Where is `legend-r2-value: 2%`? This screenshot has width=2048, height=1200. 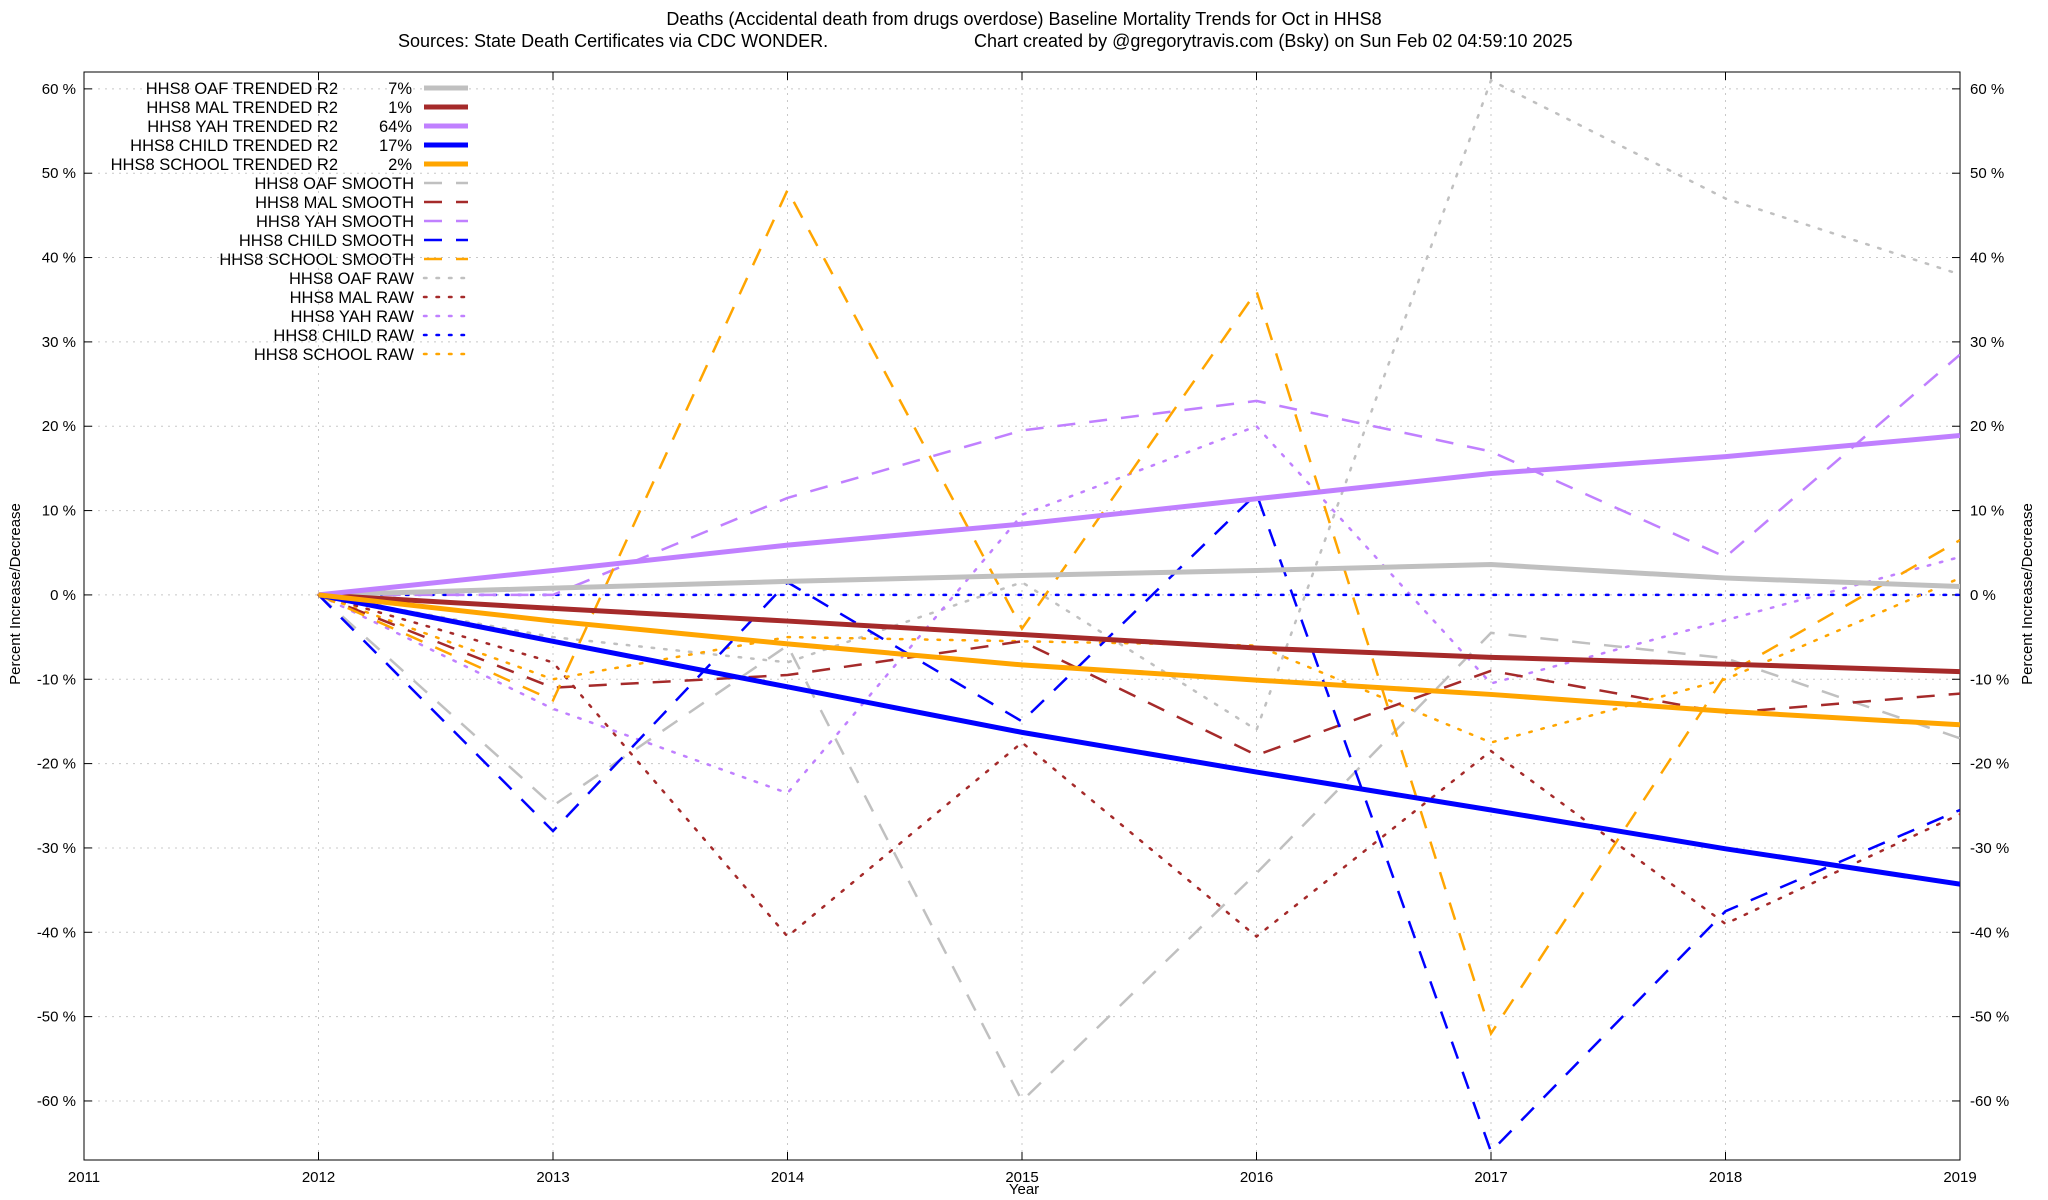 legend-r2-value: 2% is located at coordinates (400, 165).